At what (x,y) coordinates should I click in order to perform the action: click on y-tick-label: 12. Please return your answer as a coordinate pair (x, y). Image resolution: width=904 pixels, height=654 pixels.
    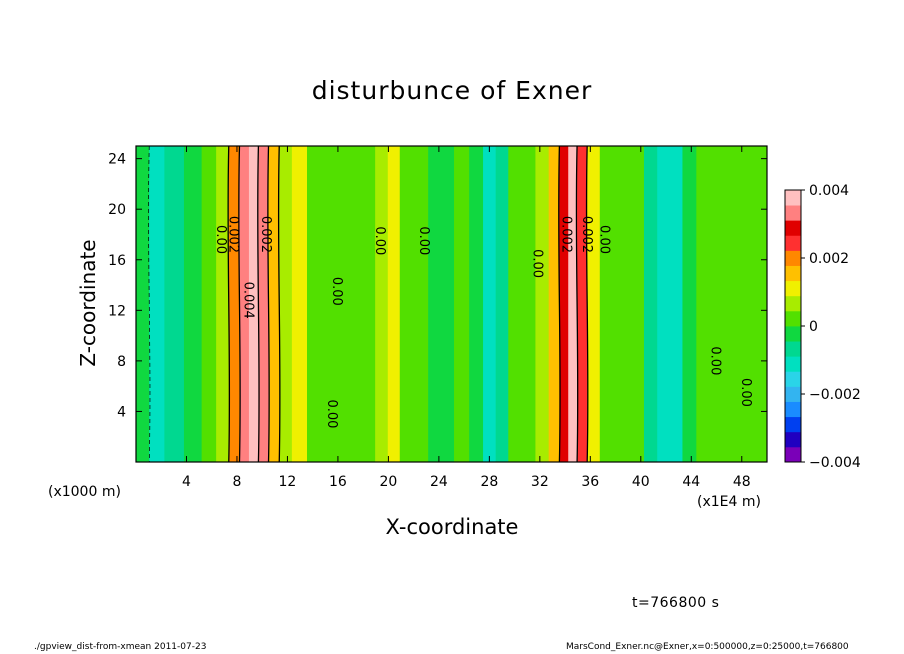
    Looking at the image, I should click on (117, 311).